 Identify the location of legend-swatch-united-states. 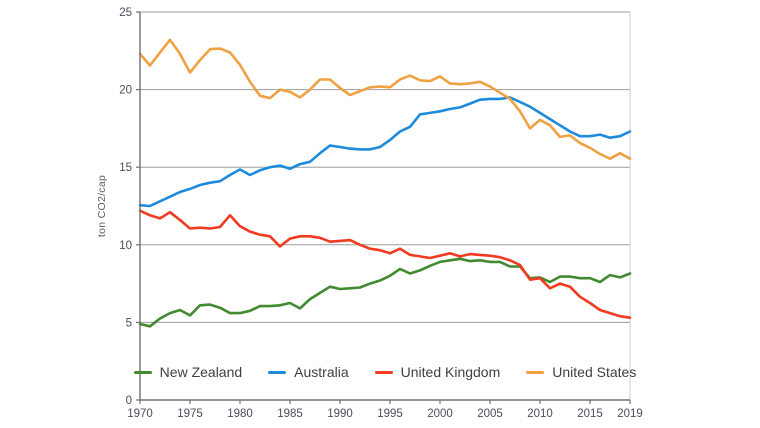
(535, 372).